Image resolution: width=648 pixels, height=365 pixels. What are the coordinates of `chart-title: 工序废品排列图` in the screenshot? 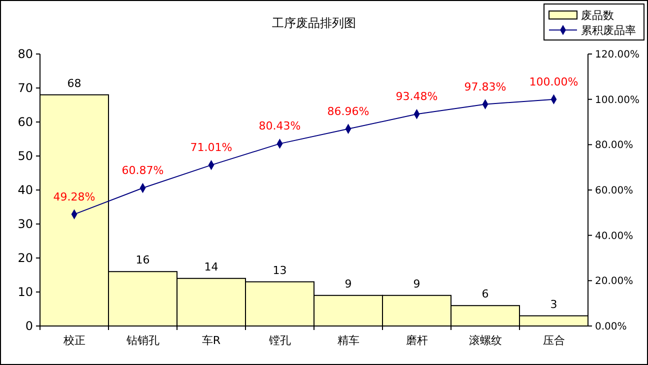 It's located at (314, 23).